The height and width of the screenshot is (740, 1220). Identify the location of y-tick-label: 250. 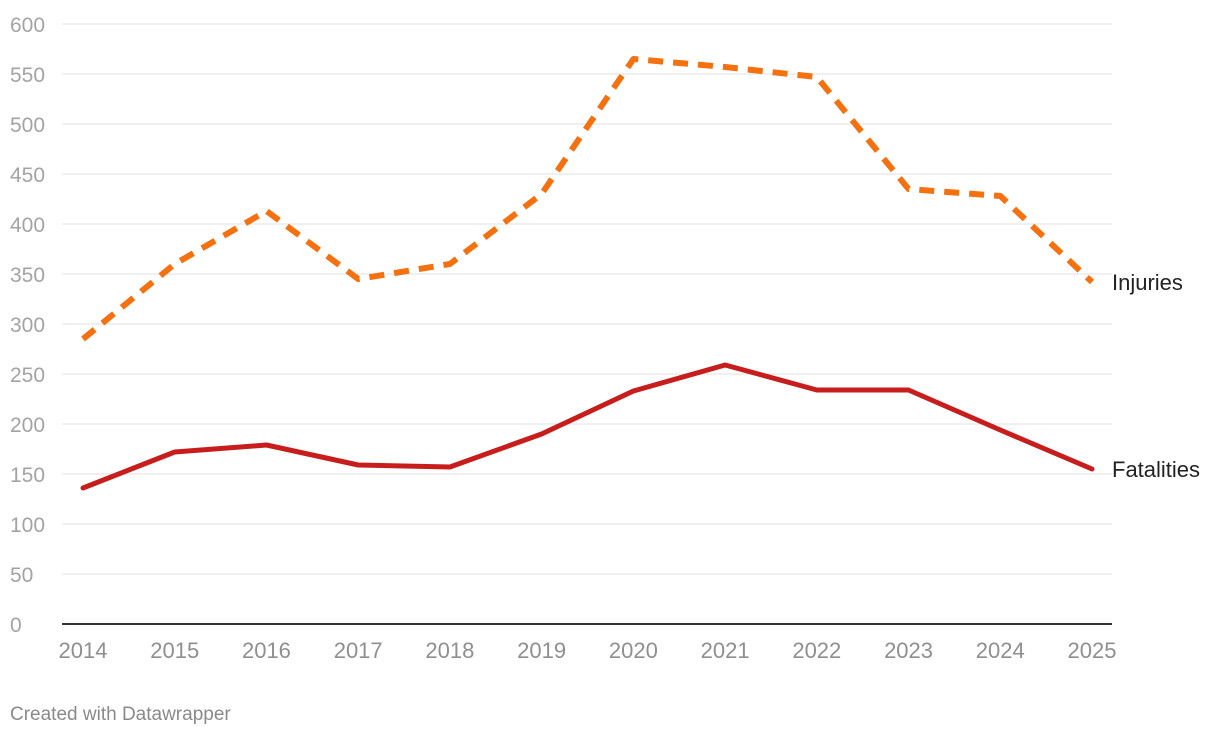
(27, 375).